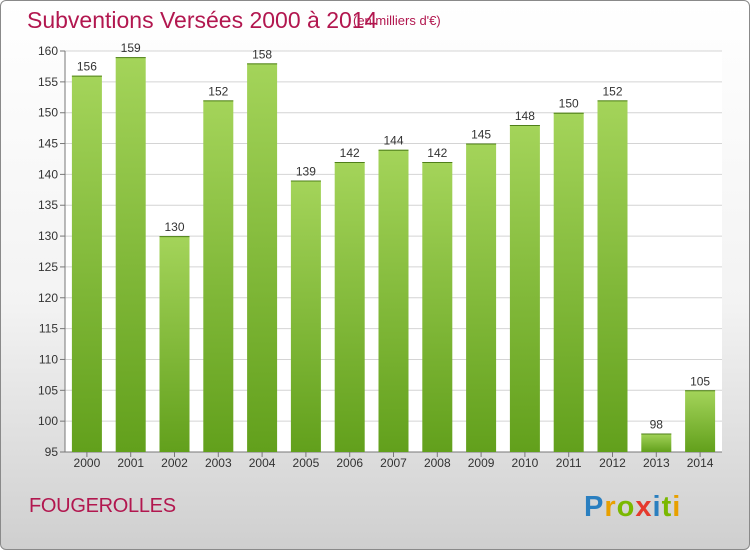 The image size is (750, 550). Describe the element at coordinates (306, 172) in the screenshot. I see `data-label: 139` at that location.